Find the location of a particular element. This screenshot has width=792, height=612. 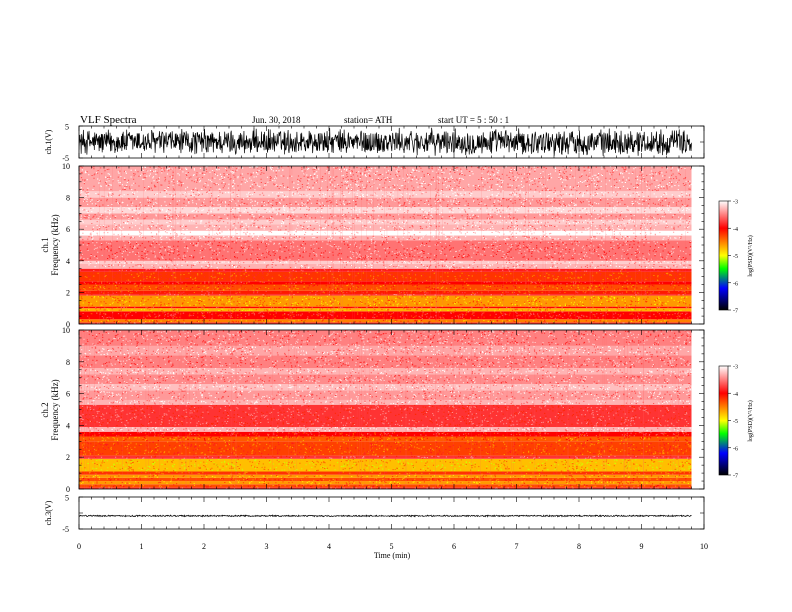

frequency-tick-label: 8 is located at coordinates (68, 198).